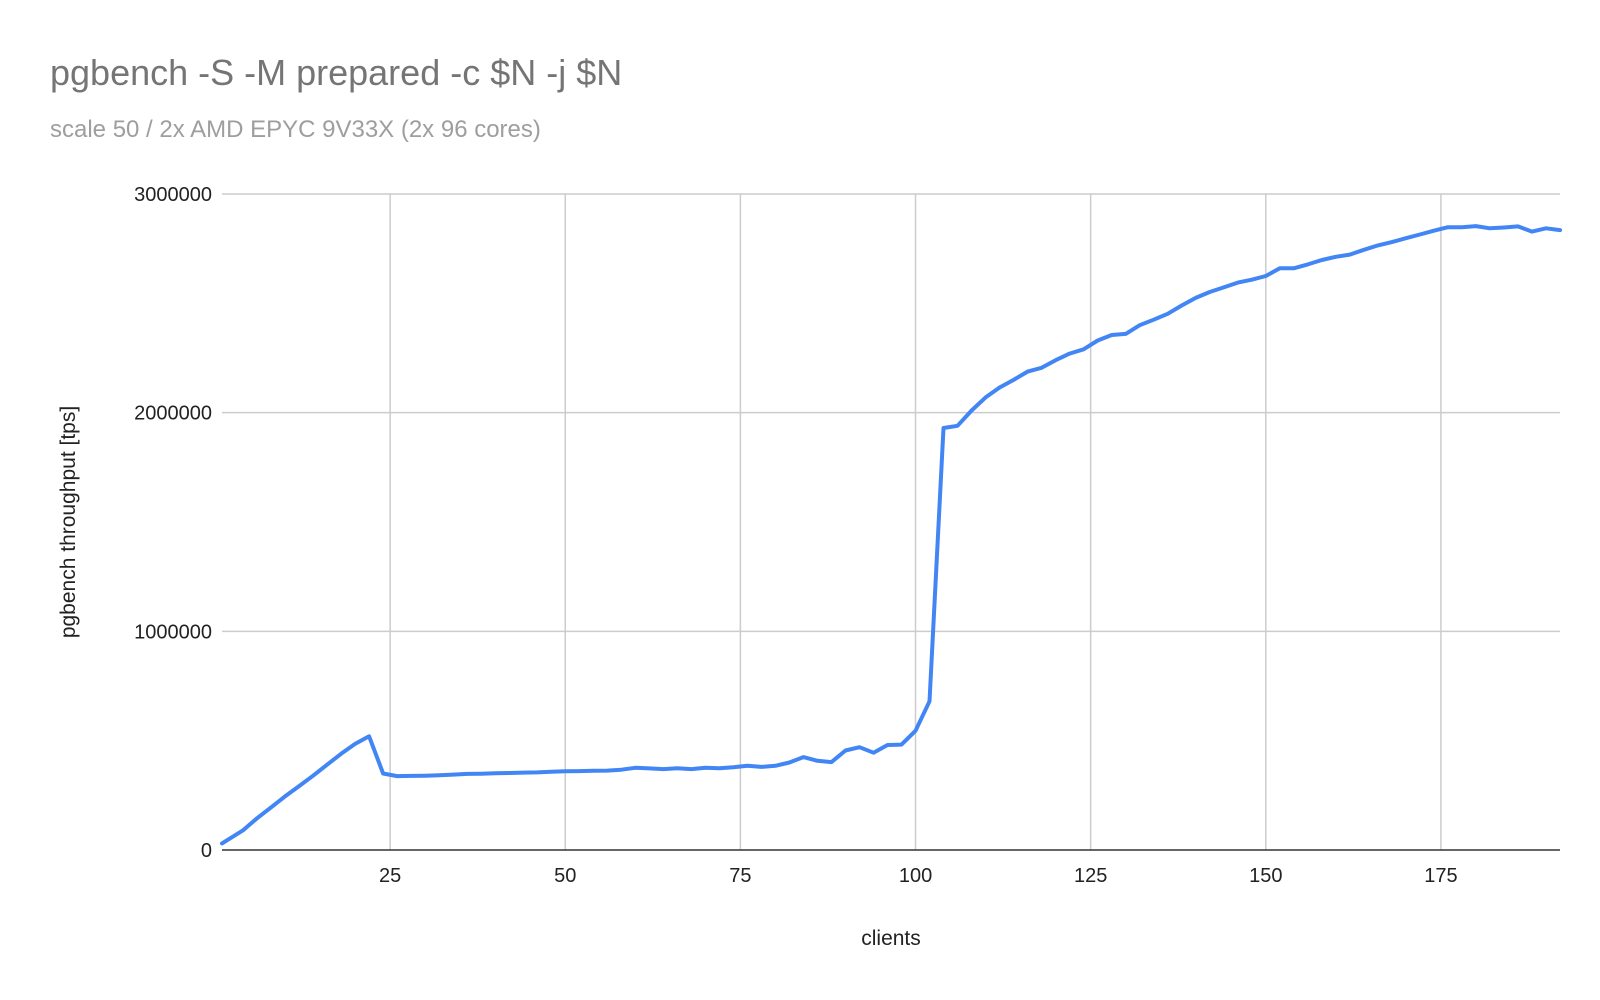  I want to click on x-tick-label: 100, so click(915, 876).